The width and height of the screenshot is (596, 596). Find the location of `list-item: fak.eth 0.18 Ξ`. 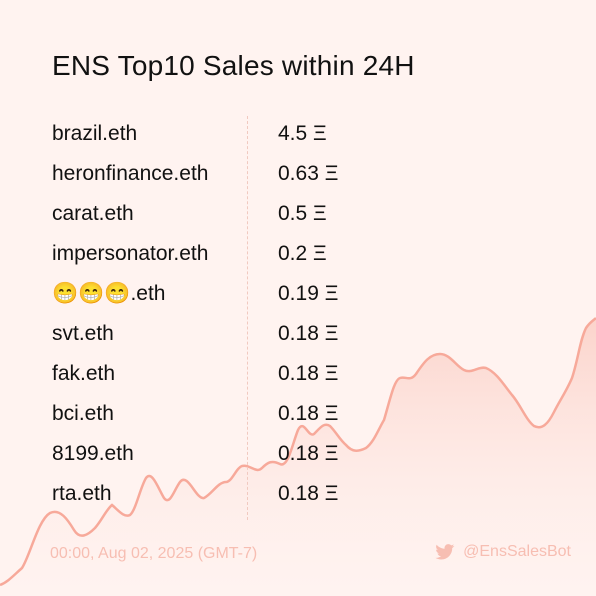

list-item: fak.eth 0.18 Ξ is located at coordinates (298, 376).